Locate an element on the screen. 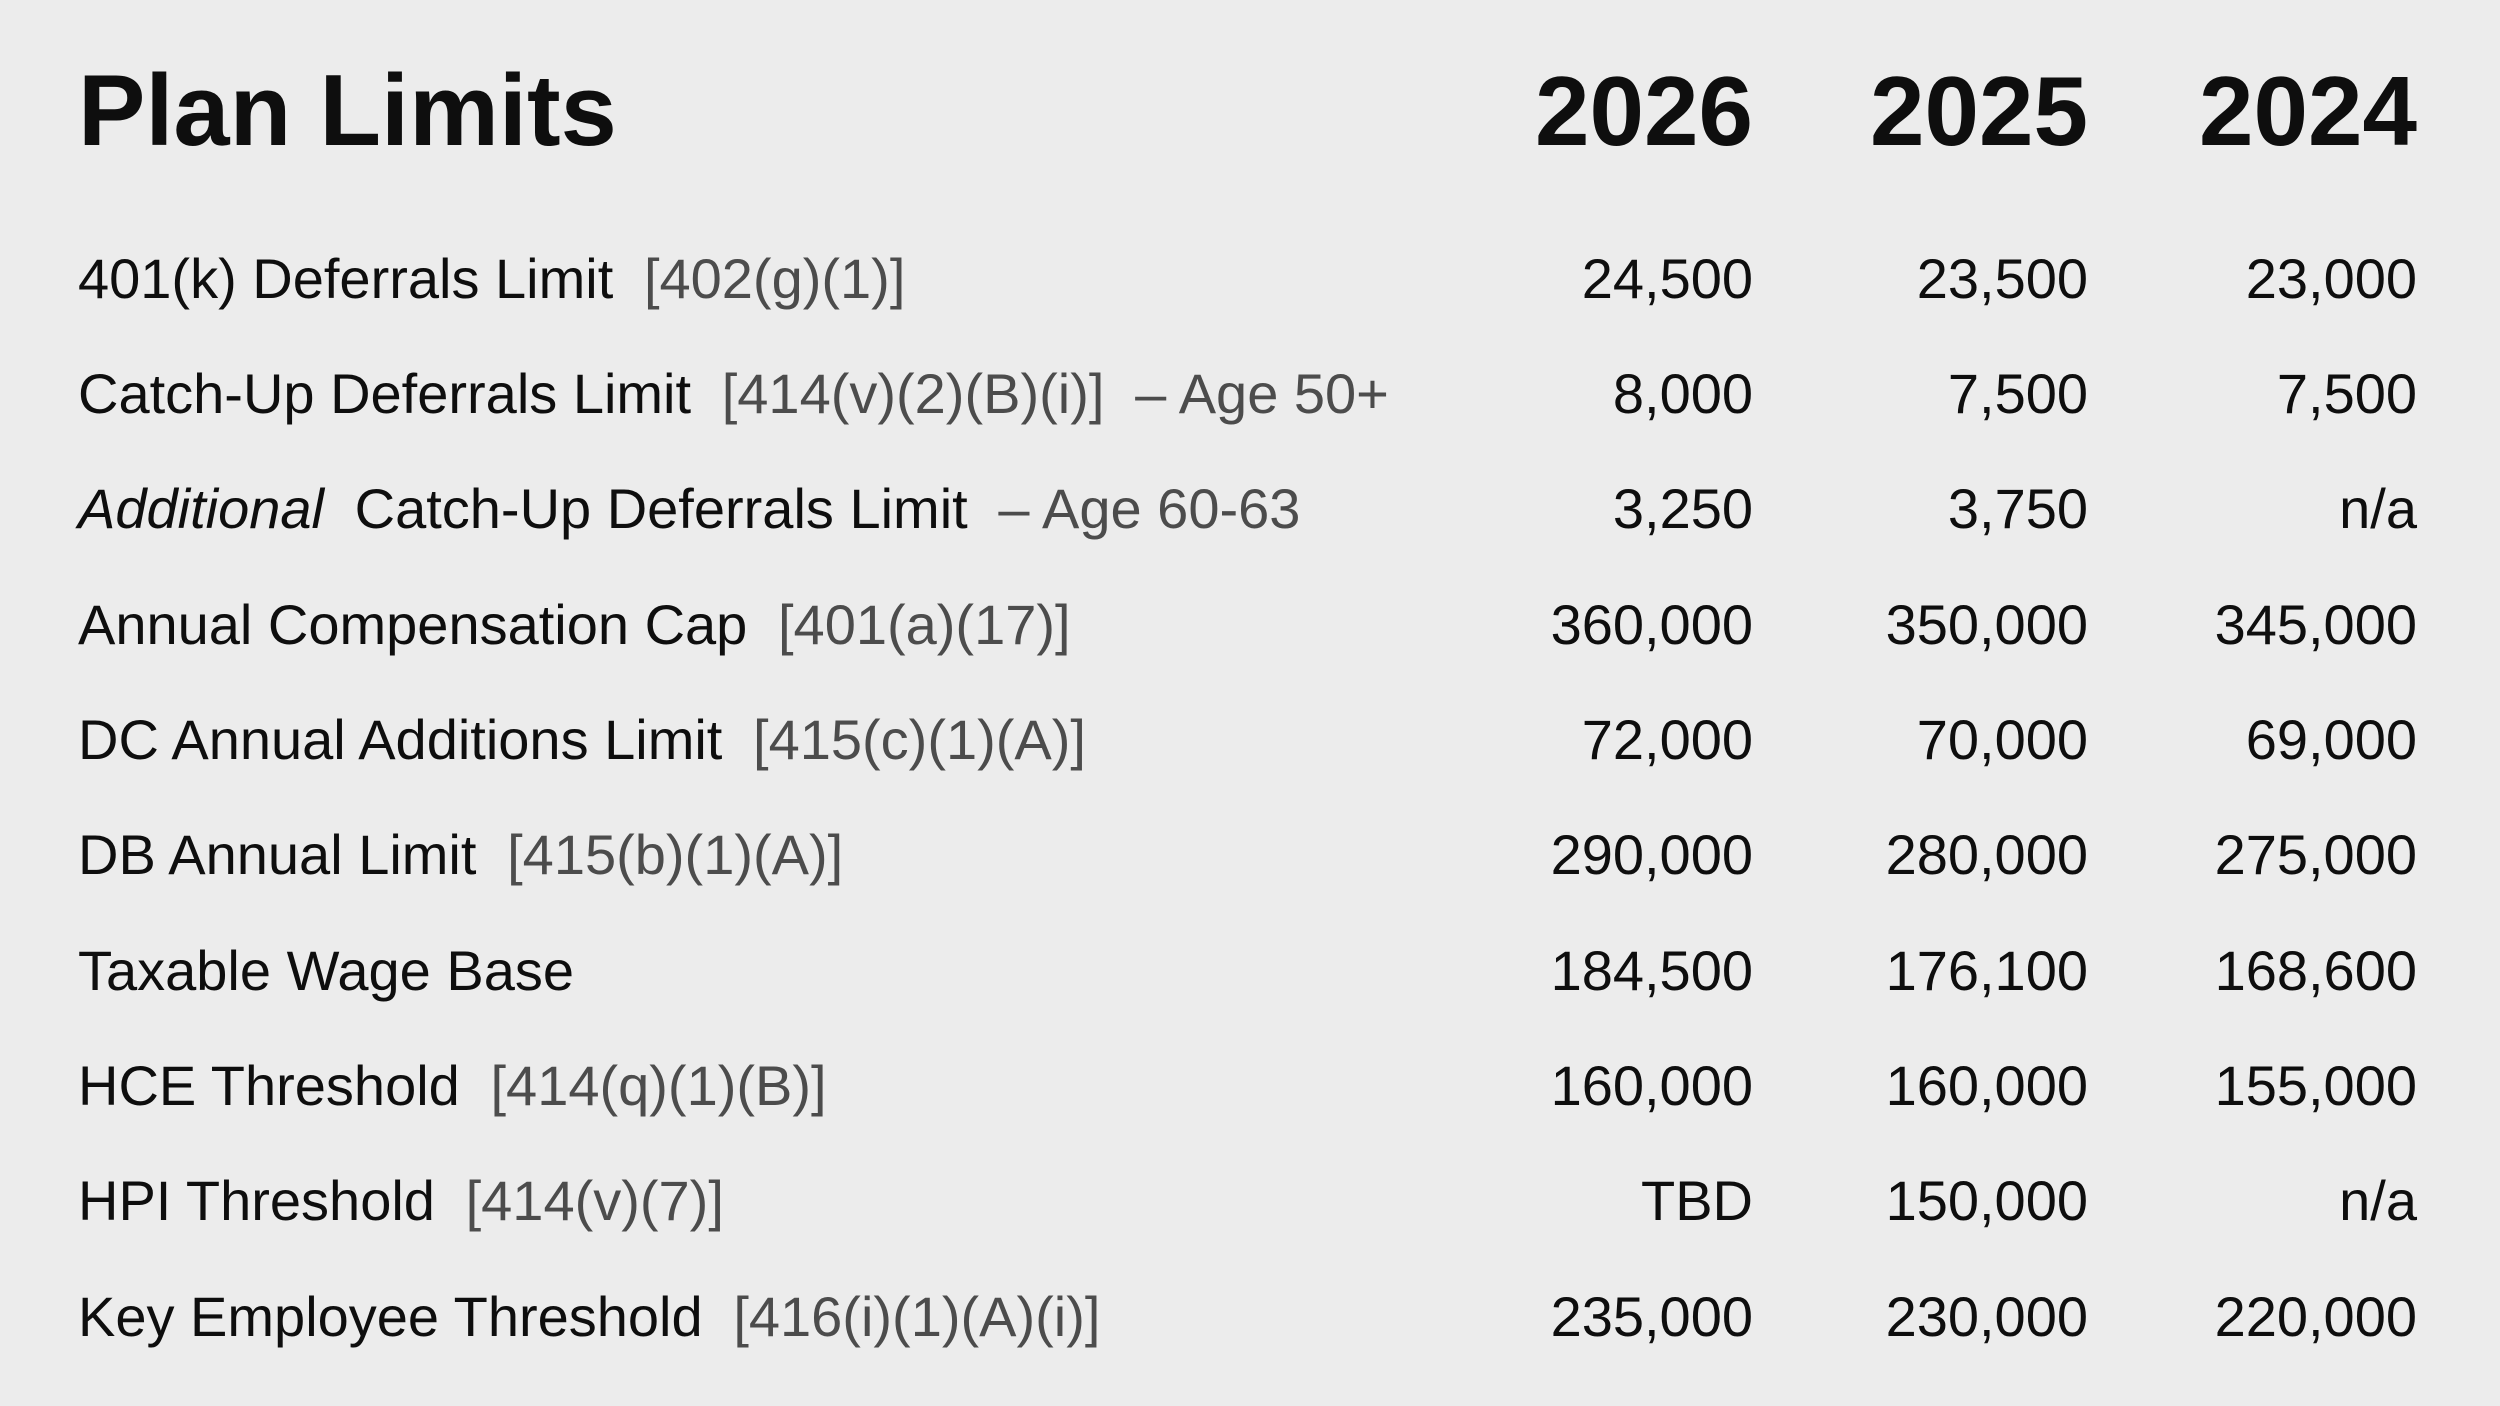 The height and width of the screenshot is (1406, 2500). value-2025: 160,000 is located at coordinates (1986, 1085).